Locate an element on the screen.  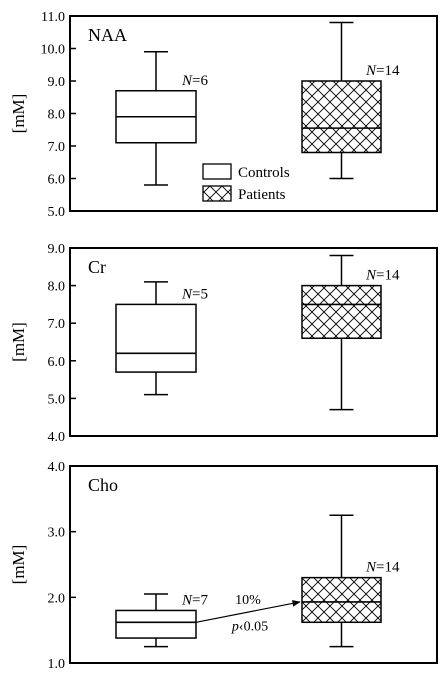
y-tick-label: 1.0 is located at coordinates (57, 664).